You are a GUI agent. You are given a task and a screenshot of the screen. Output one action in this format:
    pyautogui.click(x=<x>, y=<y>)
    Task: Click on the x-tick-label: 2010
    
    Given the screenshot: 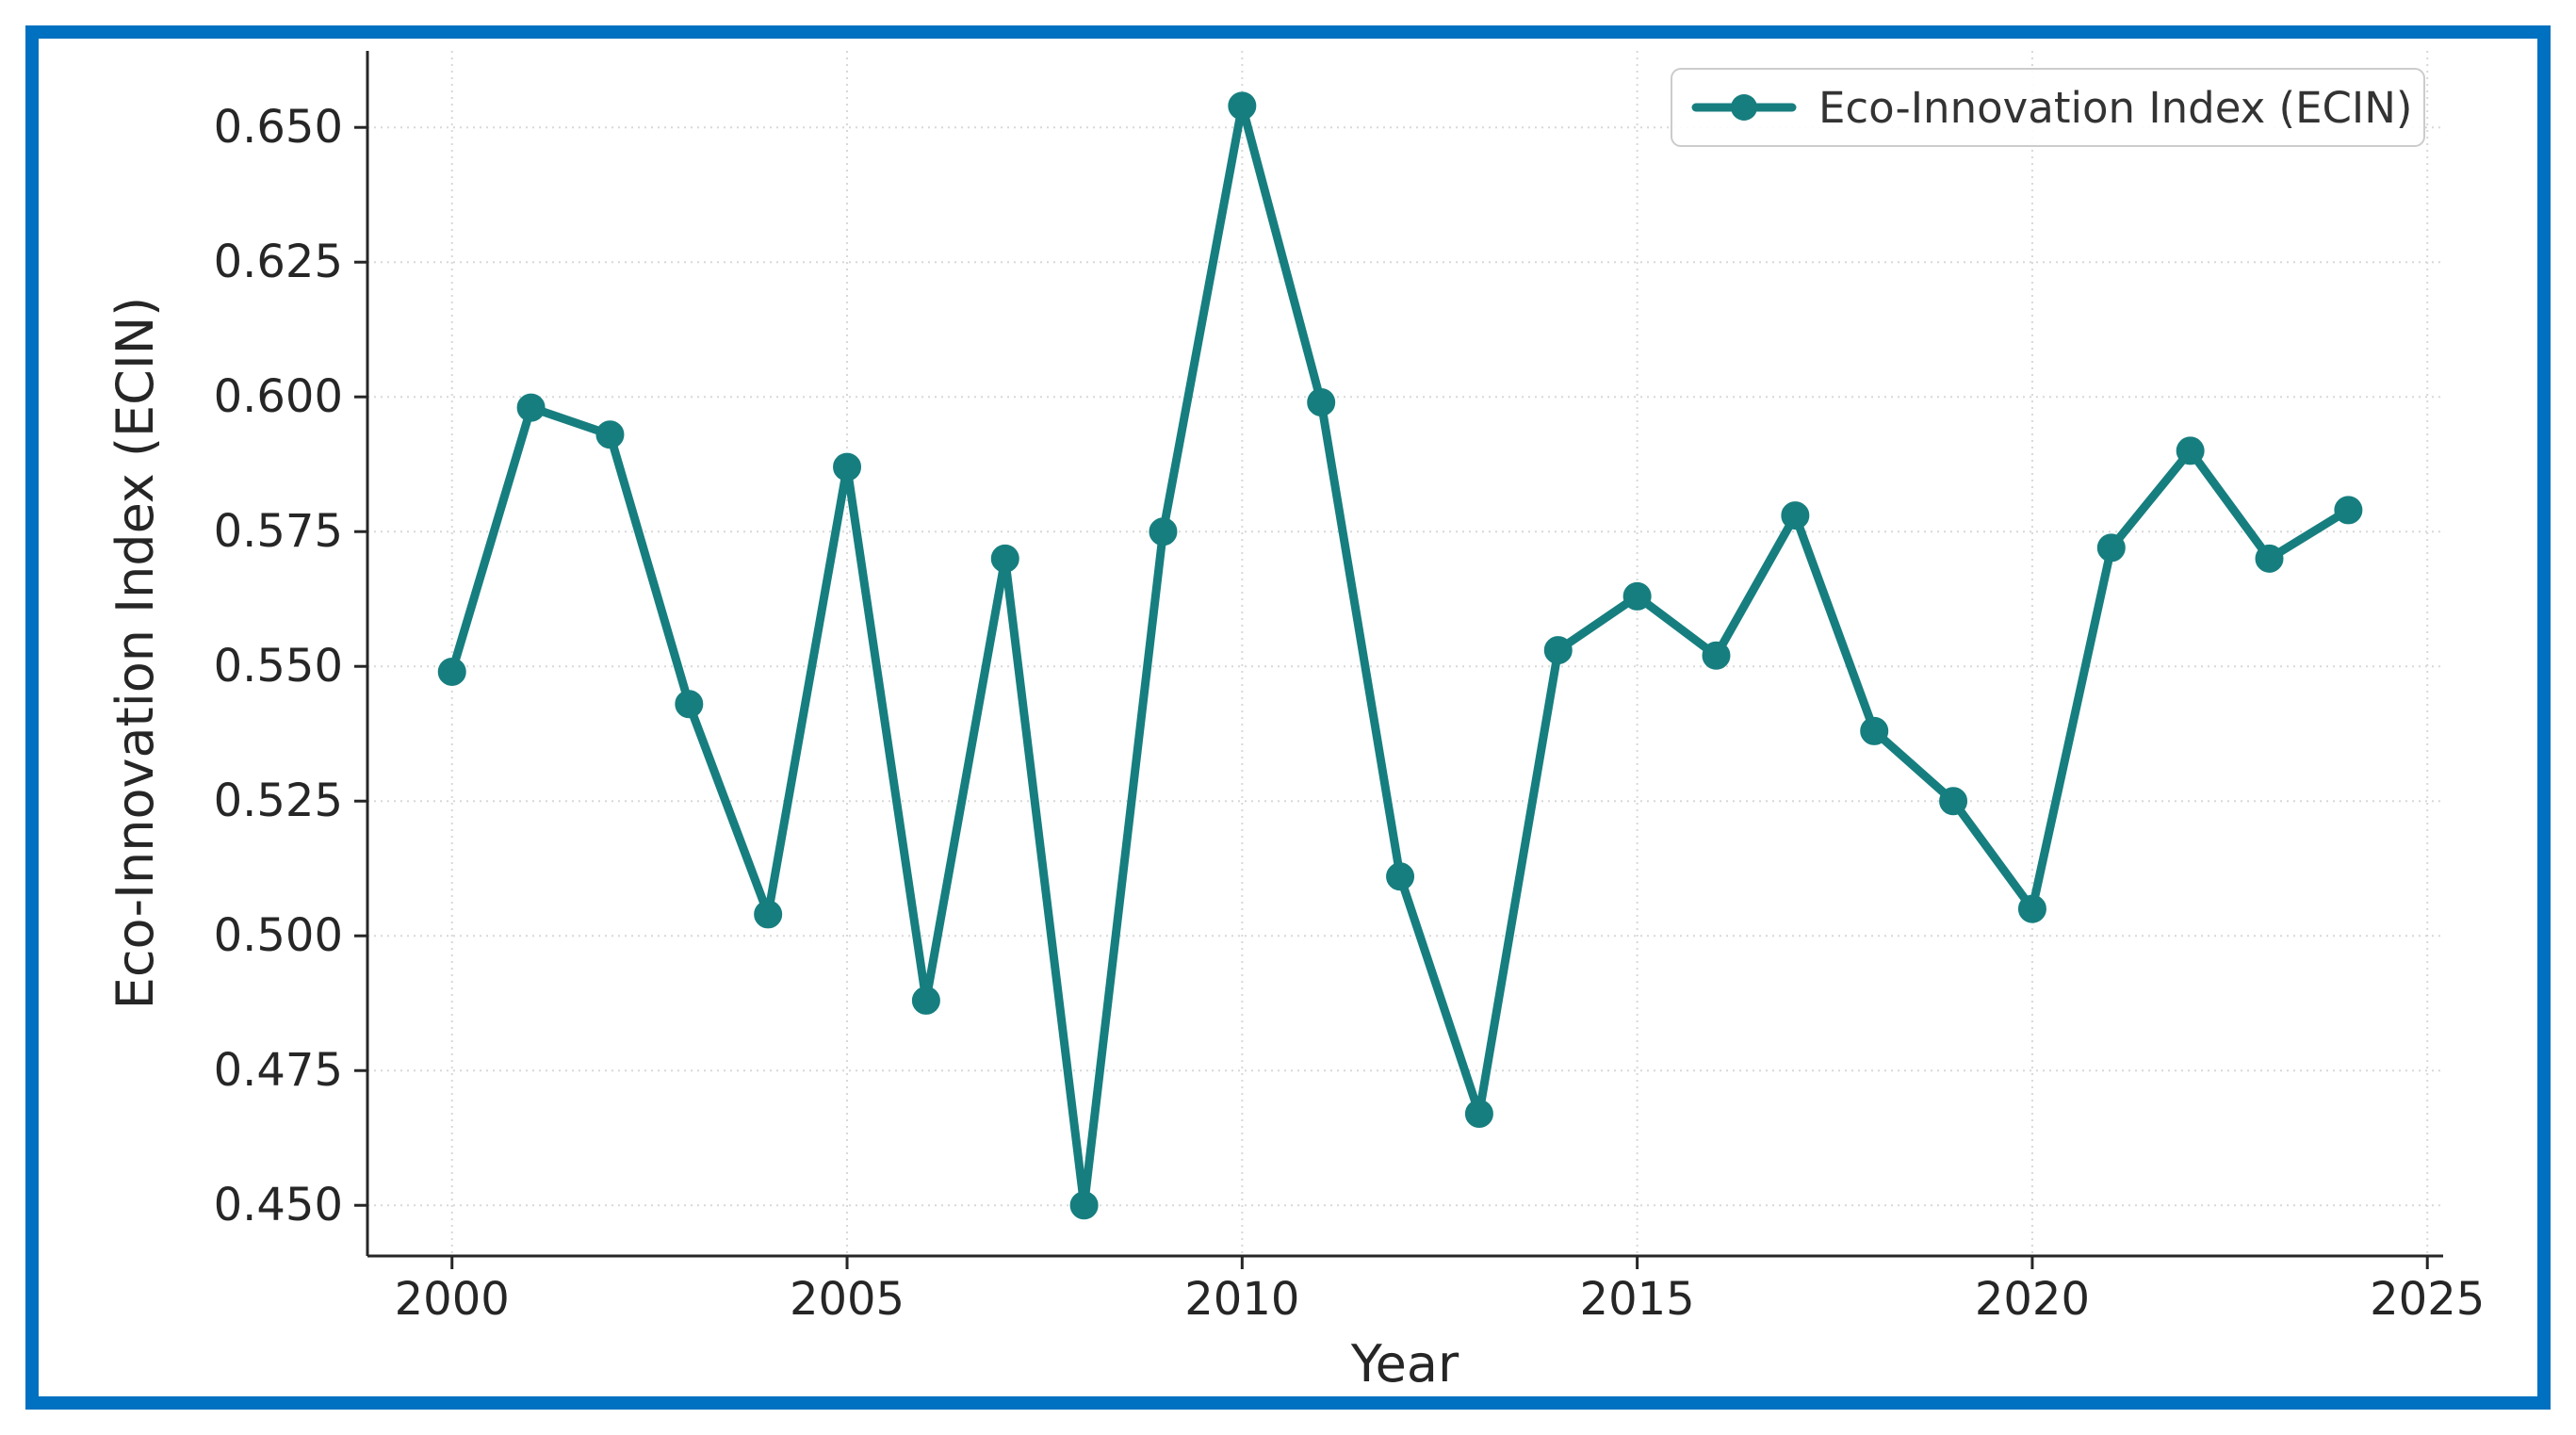 What is the action you would take?
    pyautogui.click(x=1241, y=1299)
    